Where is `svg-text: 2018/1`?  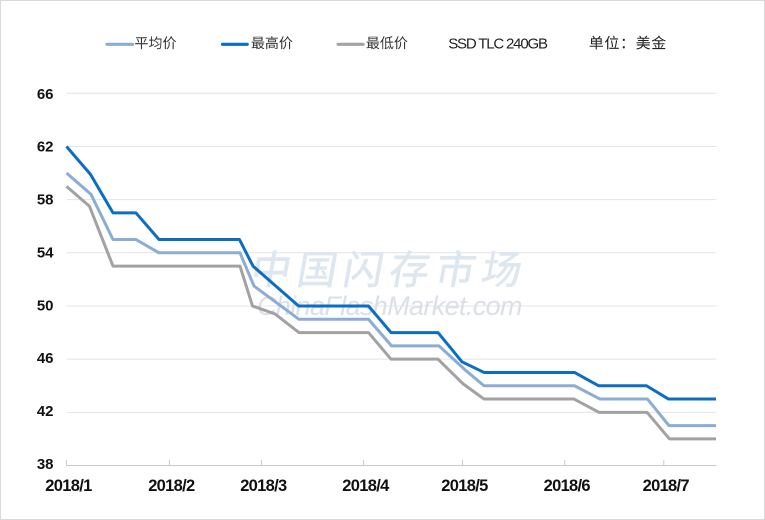
svg-text: 2018/1 is located at coordinates (68, 486).